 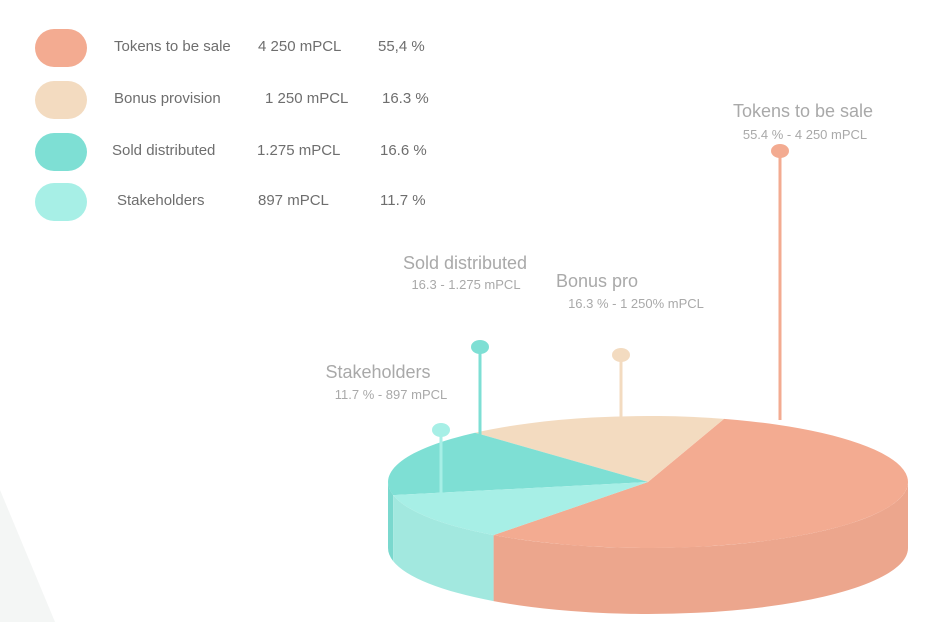 What do you see at coordinates (465, 284) in the screenshot?
I see `callout-subtitle: 16.3 - 1.275 mPCL` at bounding box center [465, 284].